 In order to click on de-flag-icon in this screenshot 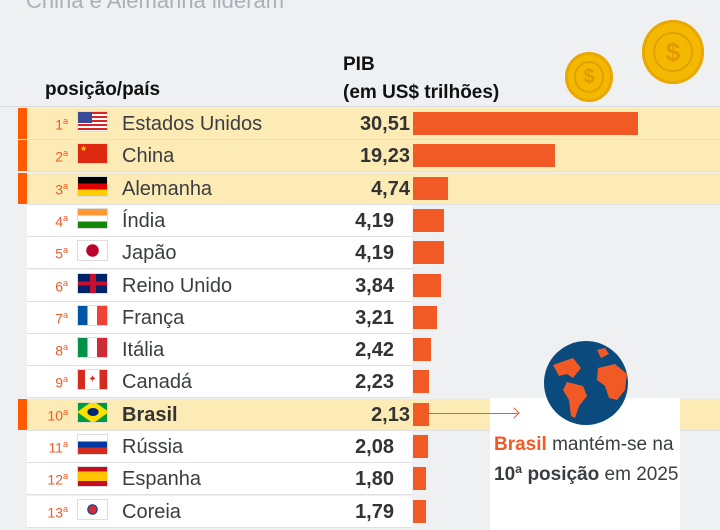, I will do `click(92, 186)`.